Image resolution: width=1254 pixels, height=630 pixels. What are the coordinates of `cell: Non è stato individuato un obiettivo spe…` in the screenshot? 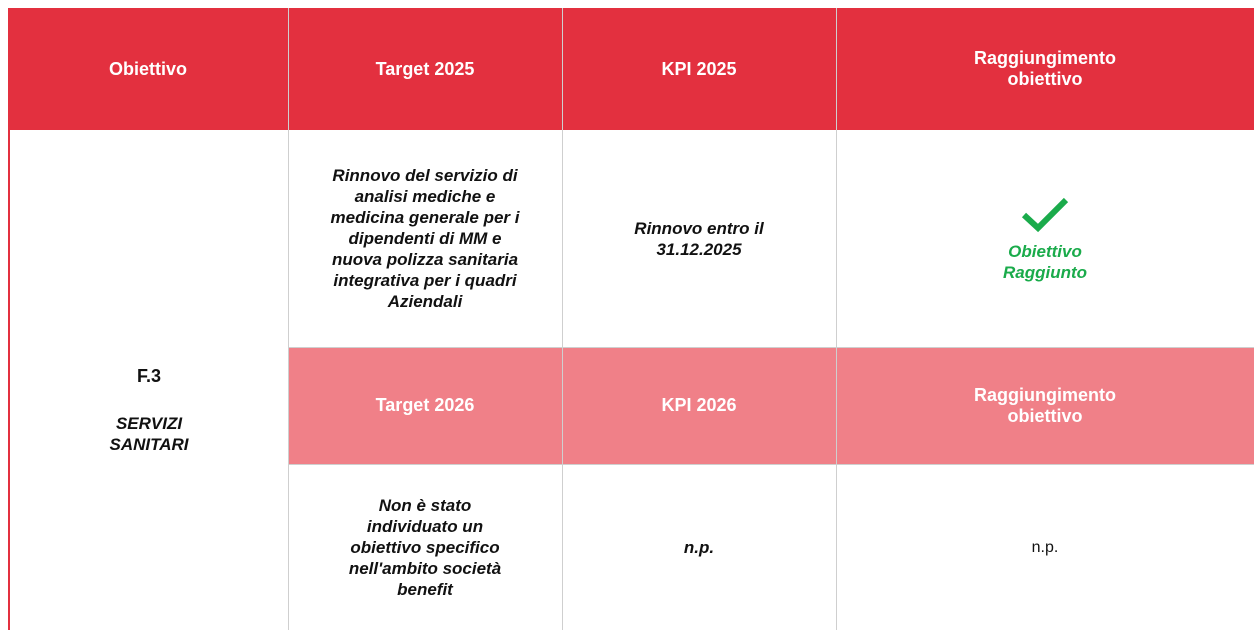 It's located at (425, 547).